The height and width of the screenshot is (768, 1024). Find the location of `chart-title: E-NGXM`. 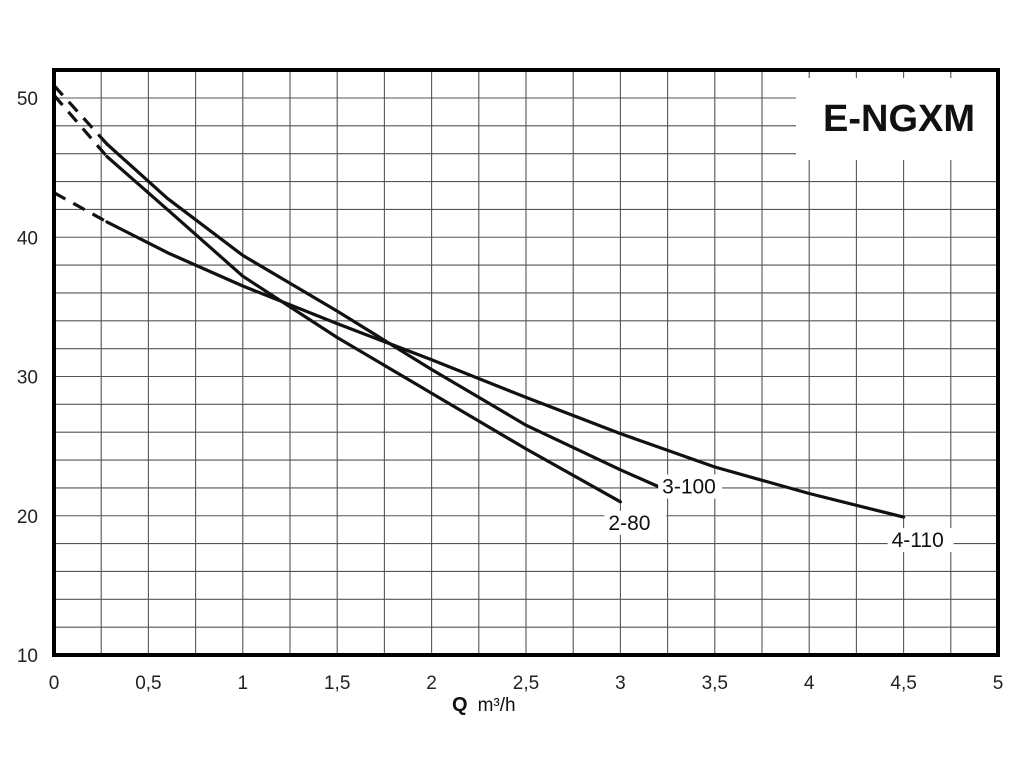

chart-title: E-NGXM is located at coordinates (899, 119).